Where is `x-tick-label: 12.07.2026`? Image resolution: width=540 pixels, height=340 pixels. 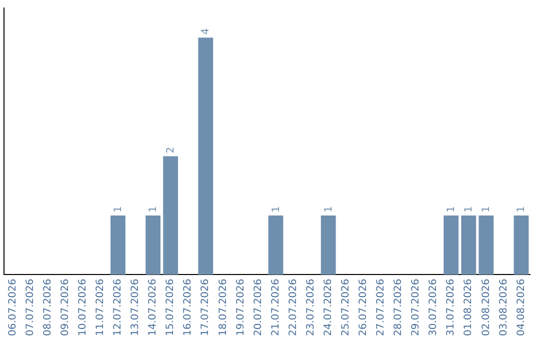
x-tick-label: 12.07.2026 is located at coordinates (118, 307).